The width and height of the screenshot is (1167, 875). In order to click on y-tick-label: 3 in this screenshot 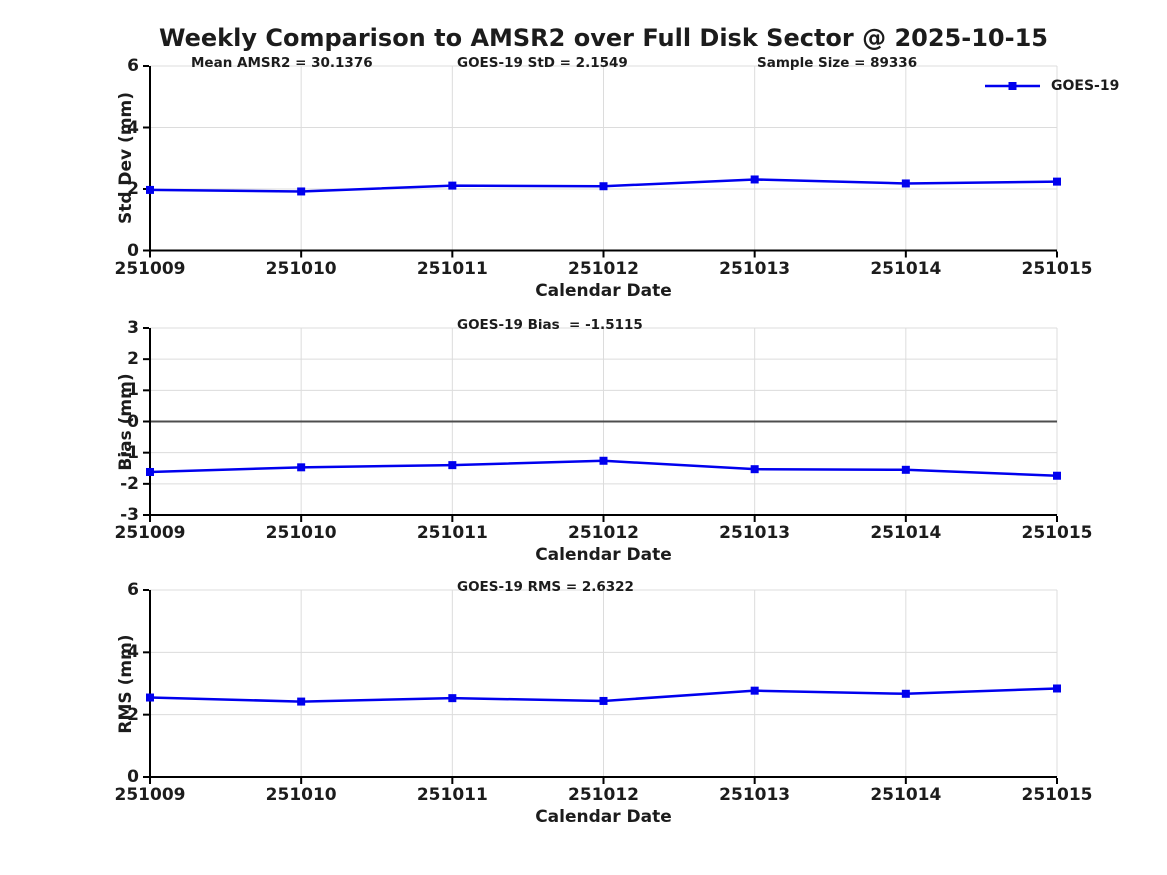, I will do `click(133, 328)`.